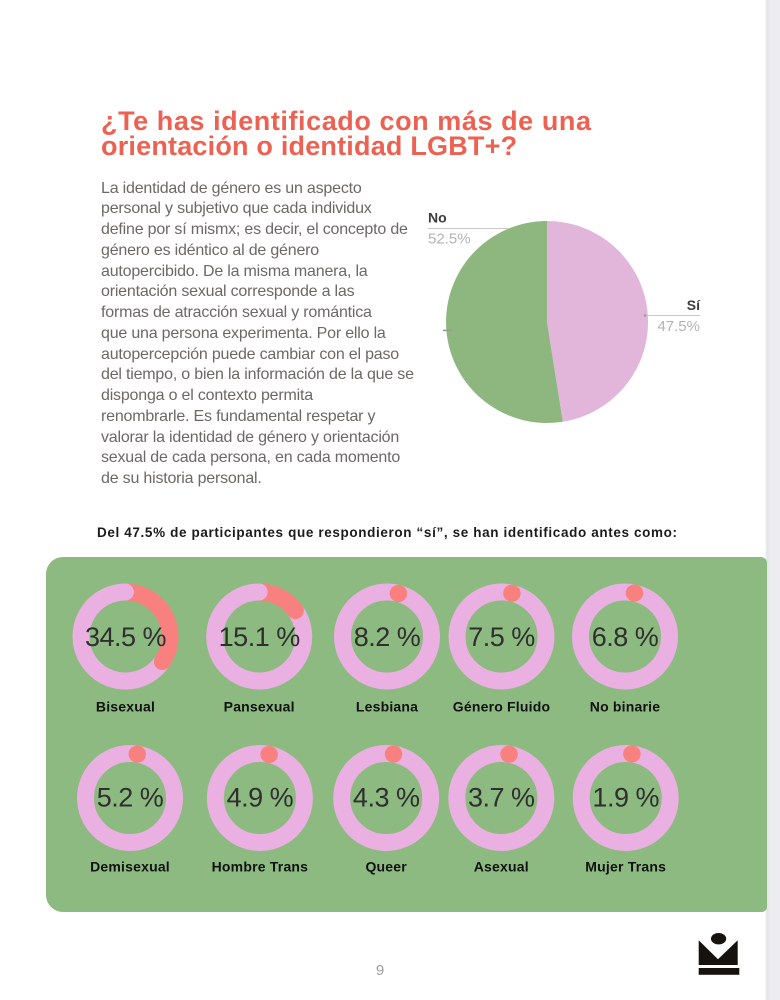  Describe the element at coordinates (502, 706) in the screenshot. I see `svg-text: Género Fluido` at that location.